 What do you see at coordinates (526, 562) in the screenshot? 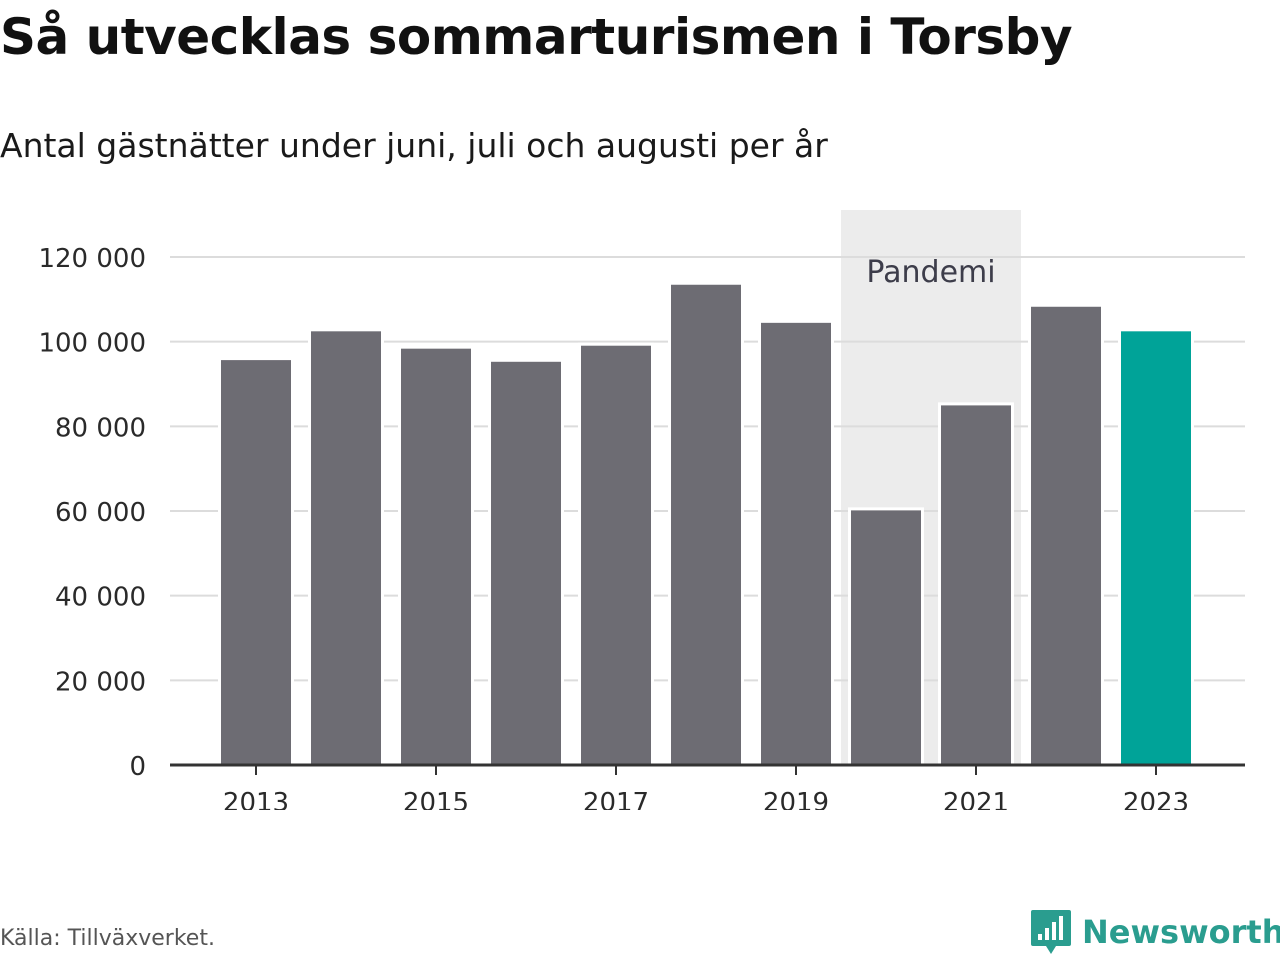
I see `bar-2016` at bounding box center [526, 562].